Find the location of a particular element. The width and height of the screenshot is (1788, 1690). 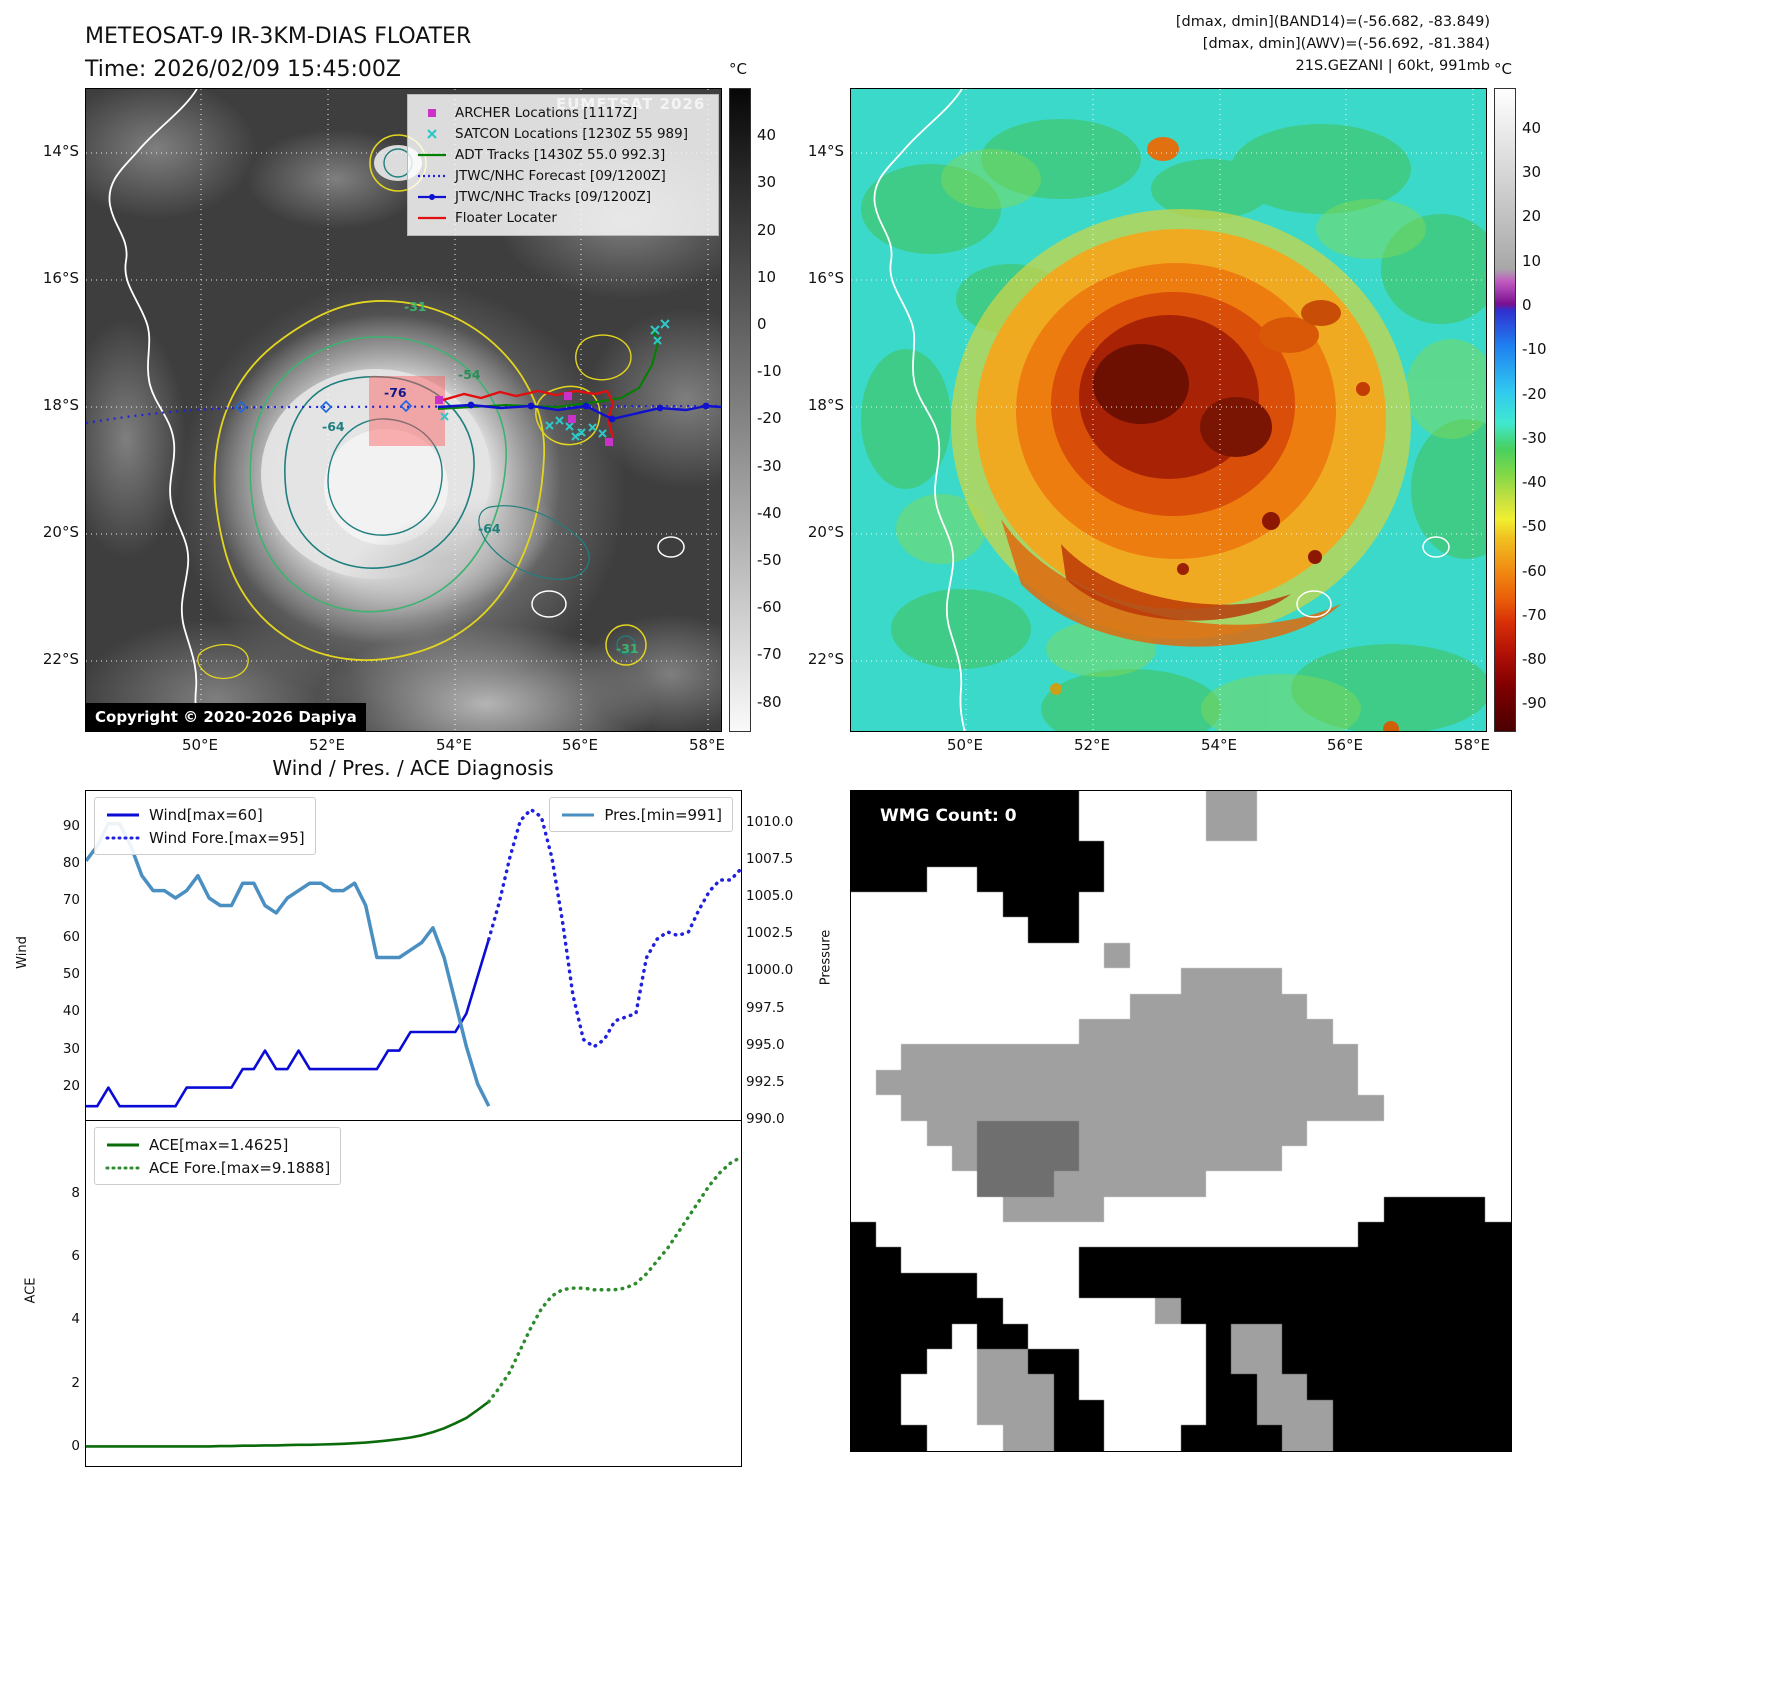

axis-tick: 4 is located at coordinates (75, 1319).